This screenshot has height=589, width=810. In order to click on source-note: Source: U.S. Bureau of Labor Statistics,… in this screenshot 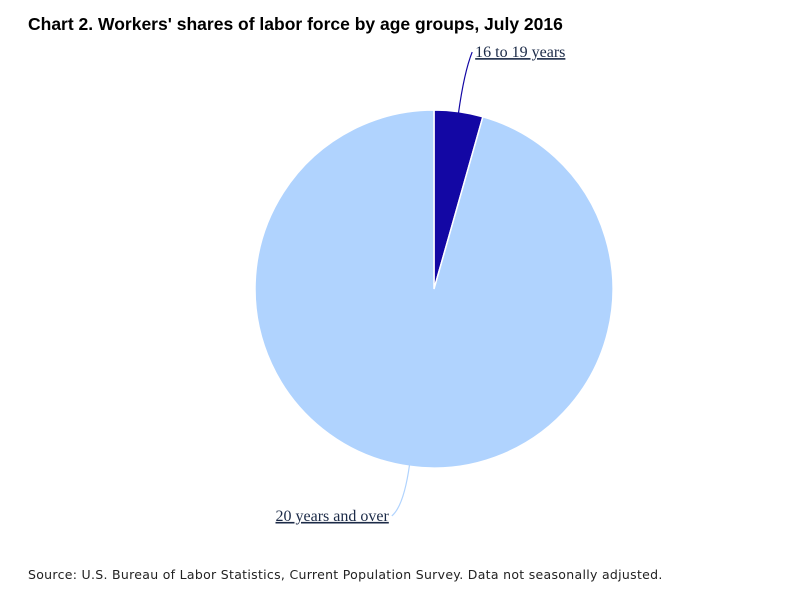, I will do `click(345, 574)`.